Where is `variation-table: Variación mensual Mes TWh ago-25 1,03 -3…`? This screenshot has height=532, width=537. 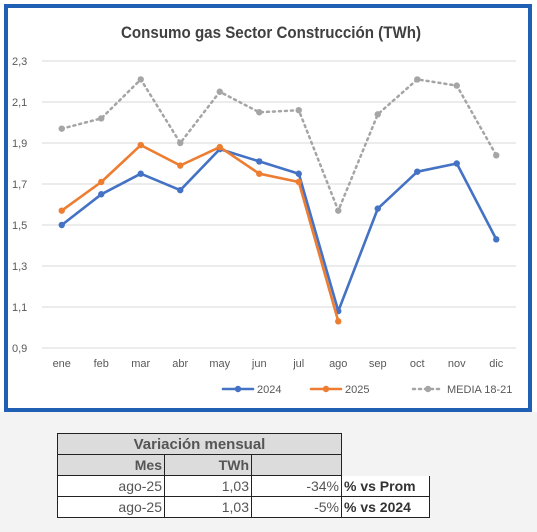 variation-table: Variación mensual Mes TWh ago-25 1,03 -3… is located at coordinates (243, 475).